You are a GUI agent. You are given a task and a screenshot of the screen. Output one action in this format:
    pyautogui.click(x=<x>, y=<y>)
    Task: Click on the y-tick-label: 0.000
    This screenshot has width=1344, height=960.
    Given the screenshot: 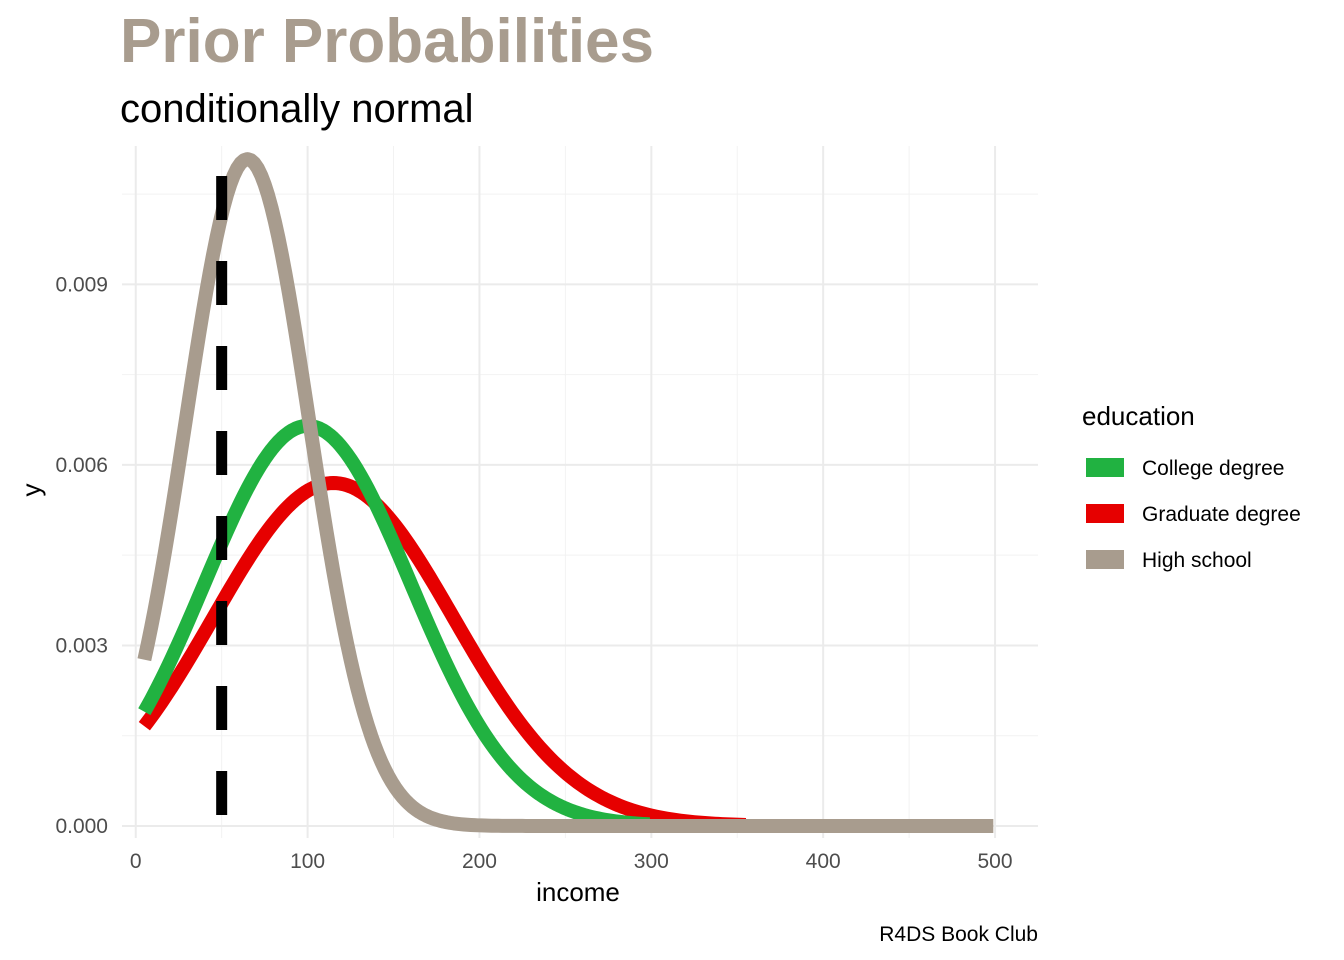 What is the action you would take?
    pyautogui.click(x=81, y=826)
    